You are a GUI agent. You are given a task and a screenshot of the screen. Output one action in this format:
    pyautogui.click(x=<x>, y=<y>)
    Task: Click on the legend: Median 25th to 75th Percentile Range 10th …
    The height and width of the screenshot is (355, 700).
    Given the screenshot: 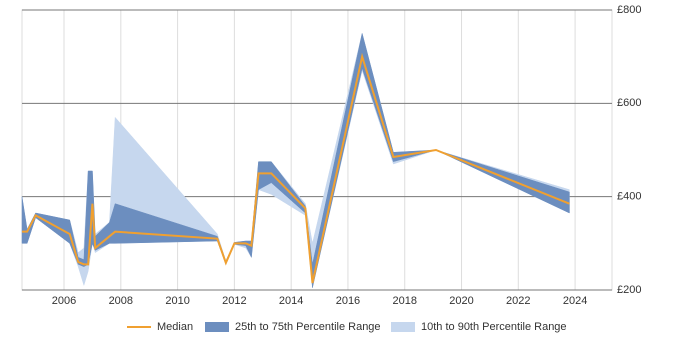 What is the action you would take?
    pyautogui.click(x=347, y=327)
    